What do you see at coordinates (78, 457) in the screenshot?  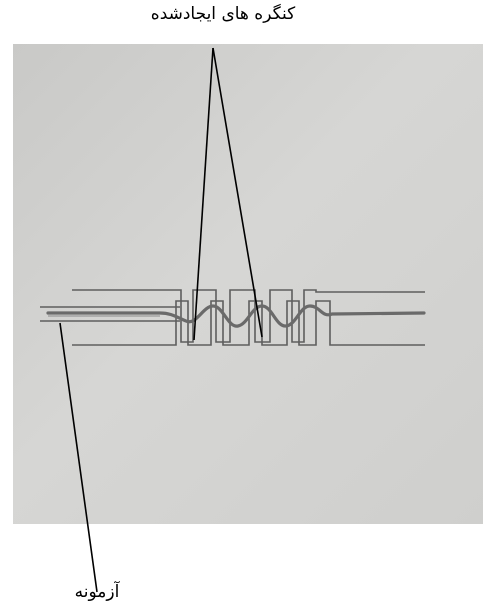 I see `leader-line-specimen` at bounding box center [78, 457].